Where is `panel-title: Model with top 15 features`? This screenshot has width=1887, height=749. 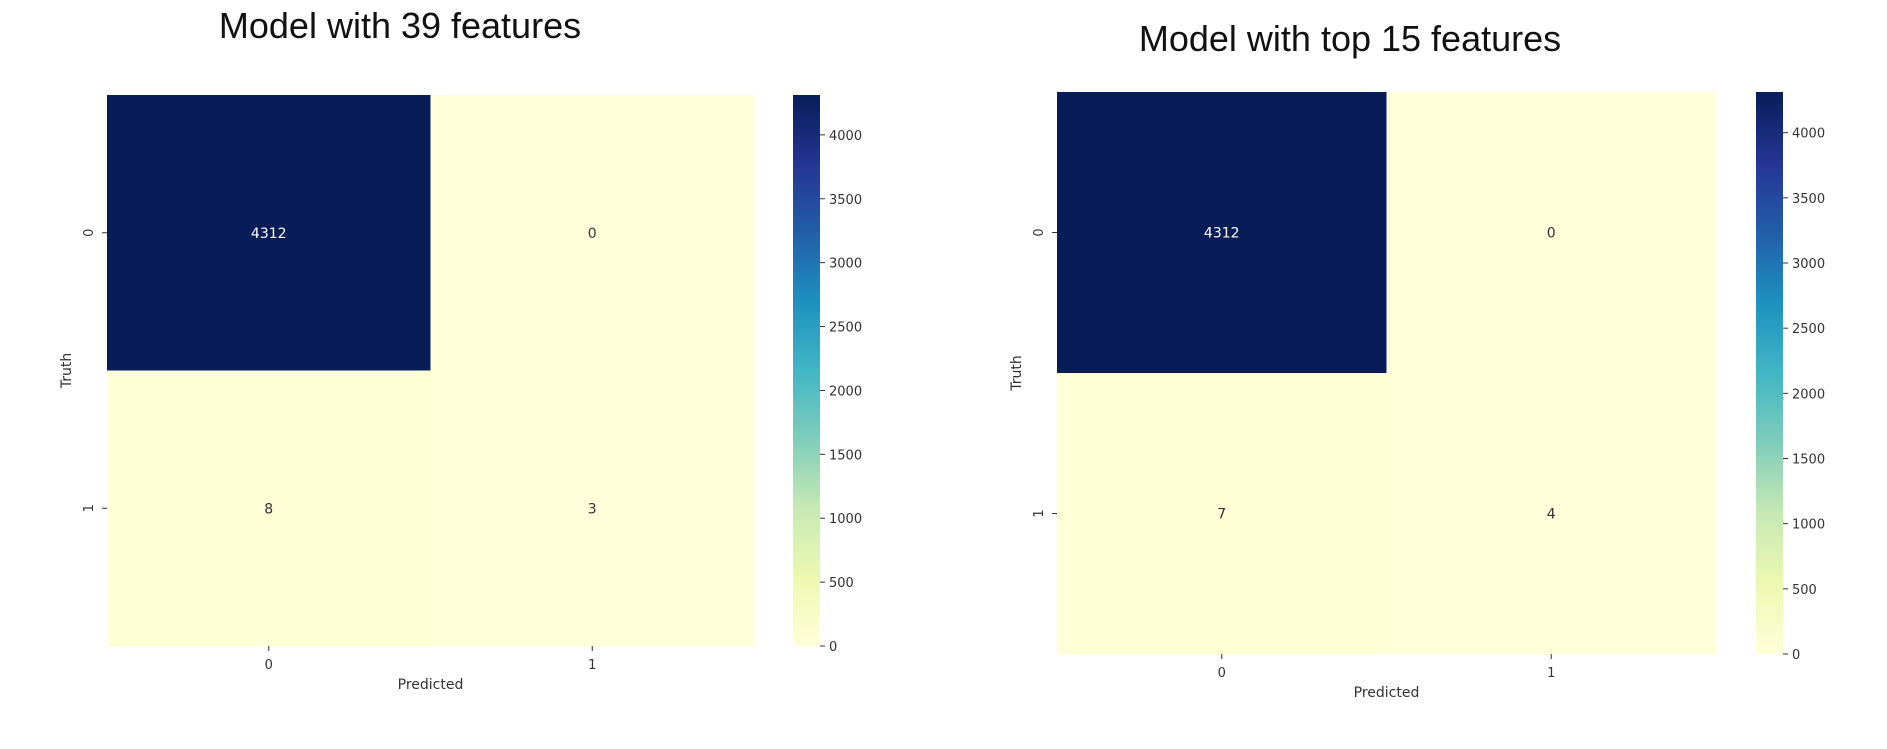 panel-title: Model with top 15 features is located at coordinates (1350, 38).